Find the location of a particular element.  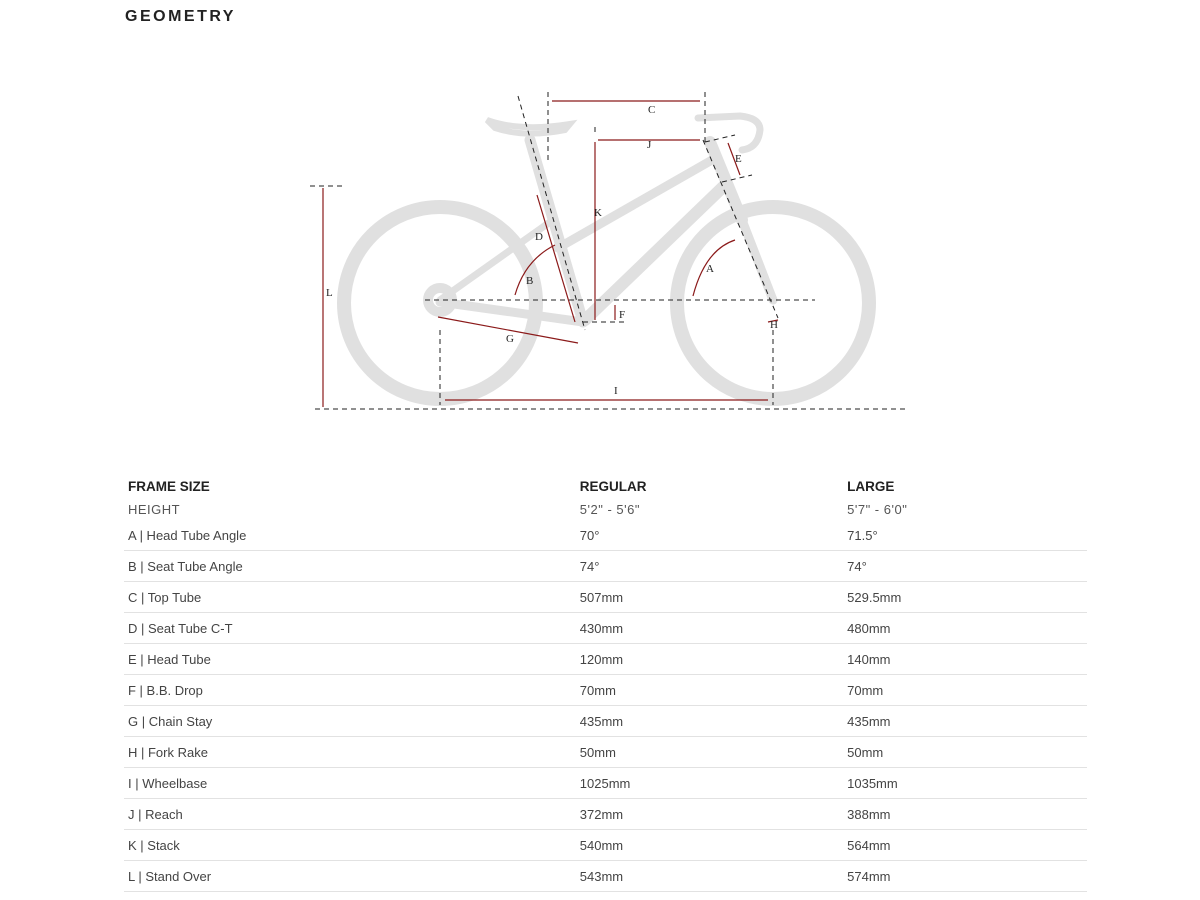

table-header: FRAME SIZE REGULAR LARGE is located at coordinates (605, 486).